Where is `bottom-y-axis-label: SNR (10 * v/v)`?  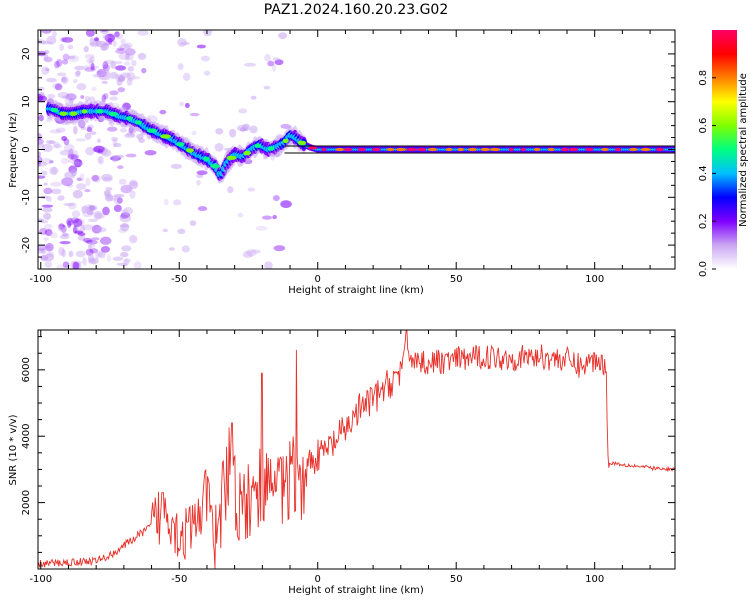
bottom-y-axis-label: SNR (10 * v/v) is located at coordinates (13, 449).